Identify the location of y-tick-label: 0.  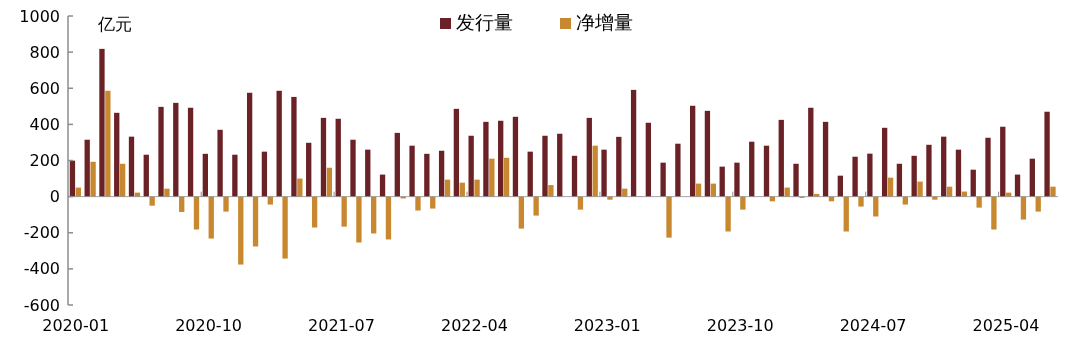
(54, 197).